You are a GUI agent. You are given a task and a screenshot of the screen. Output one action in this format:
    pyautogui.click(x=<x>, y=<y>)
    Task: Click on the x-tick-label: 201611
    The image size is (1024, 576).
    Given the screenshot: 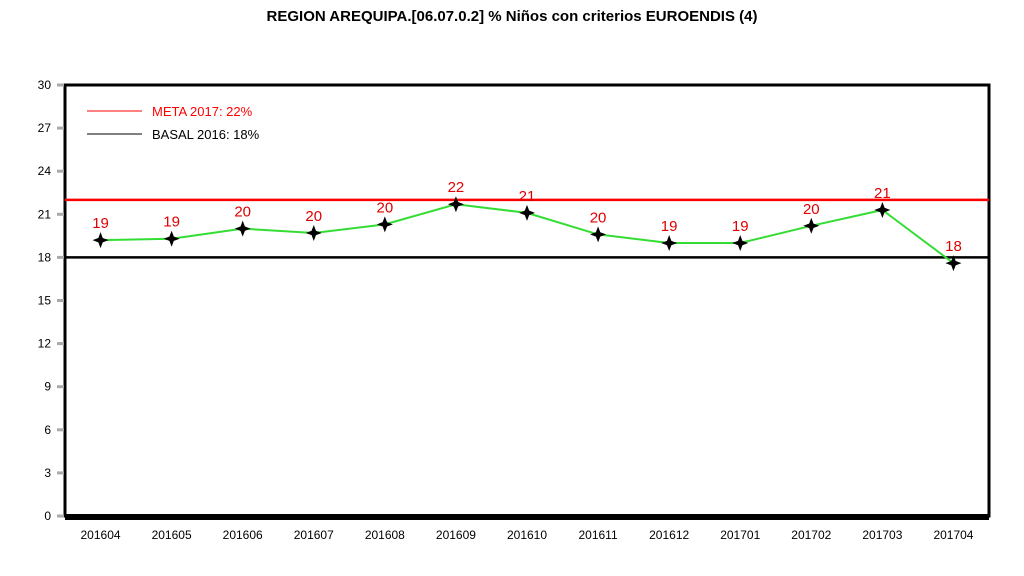 What is the action you would take?
    pyautogui.click(x=597, y=535)
    